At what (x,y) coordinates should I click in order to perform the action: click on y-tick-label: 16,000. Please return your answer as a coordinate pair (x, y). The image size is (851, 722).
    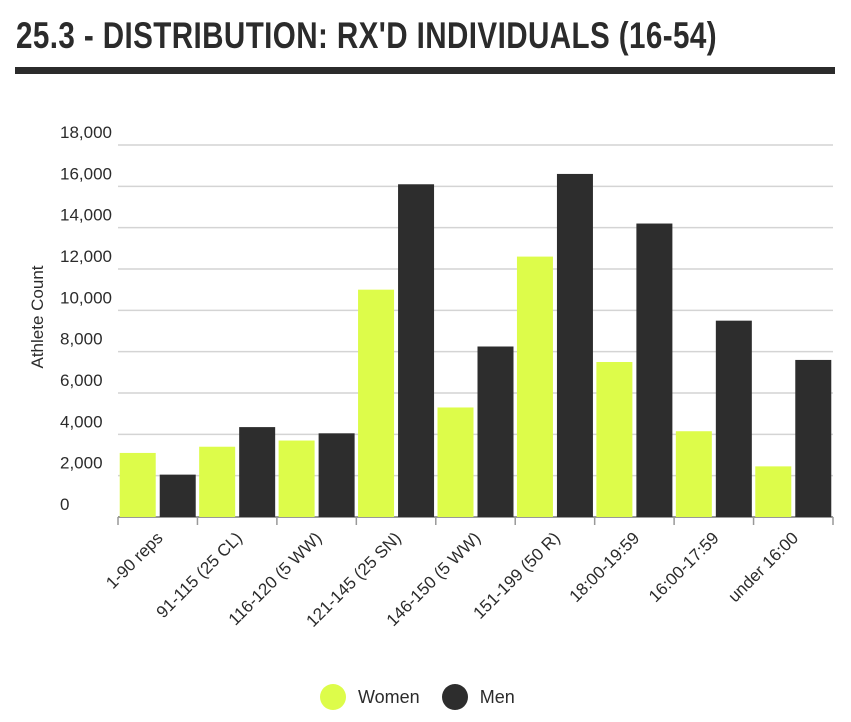
    Looking at the image, I should click on (86, 173).